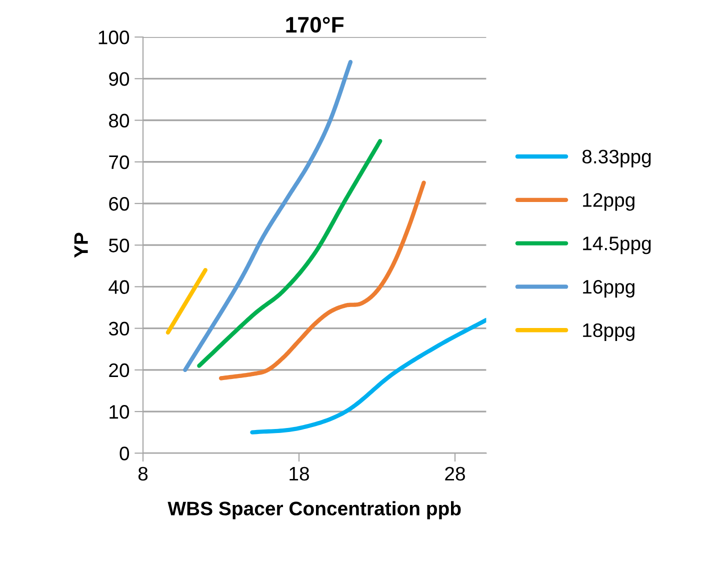 Image resolution: width=715 pixels, height=570 pixels. I want to click on x-tick-label: 18, so click(299, 473).